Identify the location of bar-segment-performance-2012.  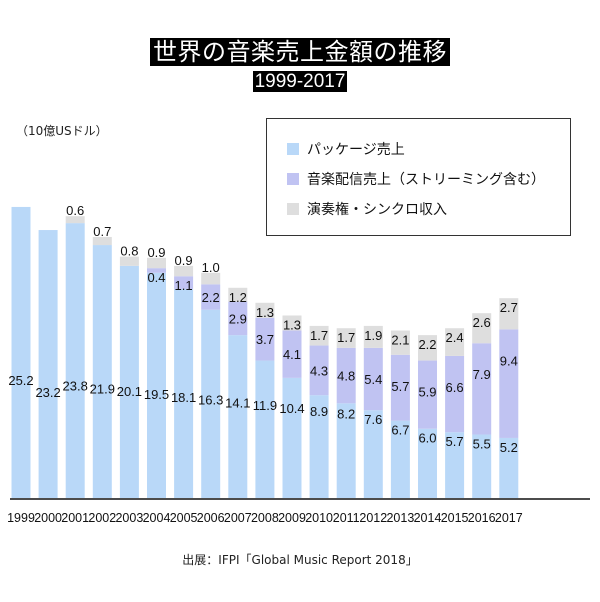
(373, 336).